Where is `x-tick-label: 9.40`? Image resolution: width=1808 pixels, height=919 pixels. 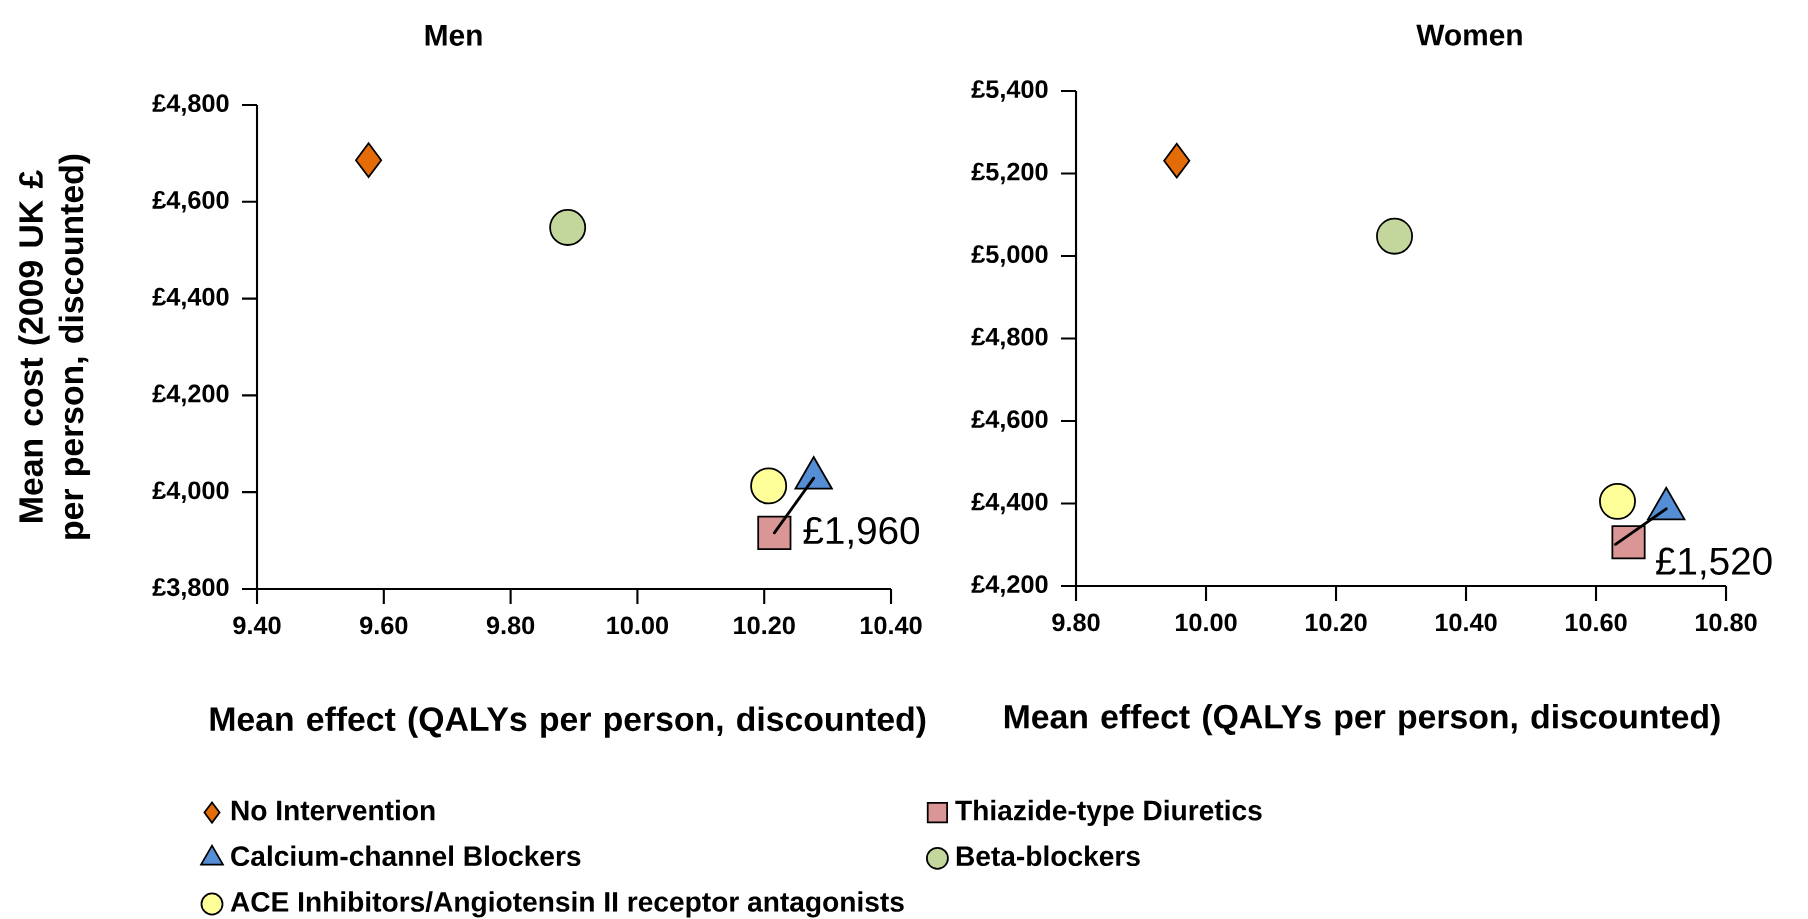 x-tick-label: 9.40 is located at coordinates (257, 625).